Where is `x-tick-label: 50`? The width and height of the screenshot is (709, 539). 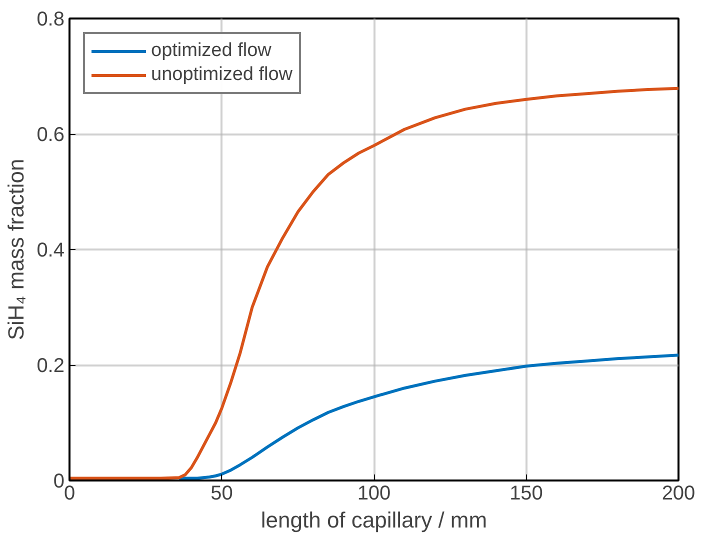
x-tick-label: 50 is located at coordinates (221, 493).